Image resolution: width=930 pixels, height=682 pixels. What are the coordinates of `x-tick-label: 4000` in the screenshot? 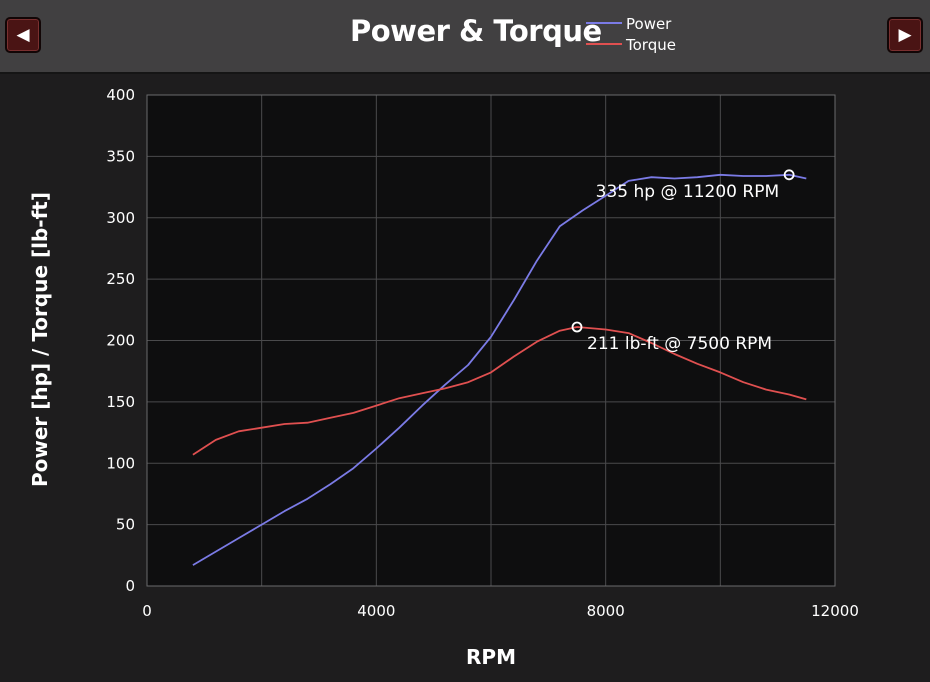 It's located at (376, 611).